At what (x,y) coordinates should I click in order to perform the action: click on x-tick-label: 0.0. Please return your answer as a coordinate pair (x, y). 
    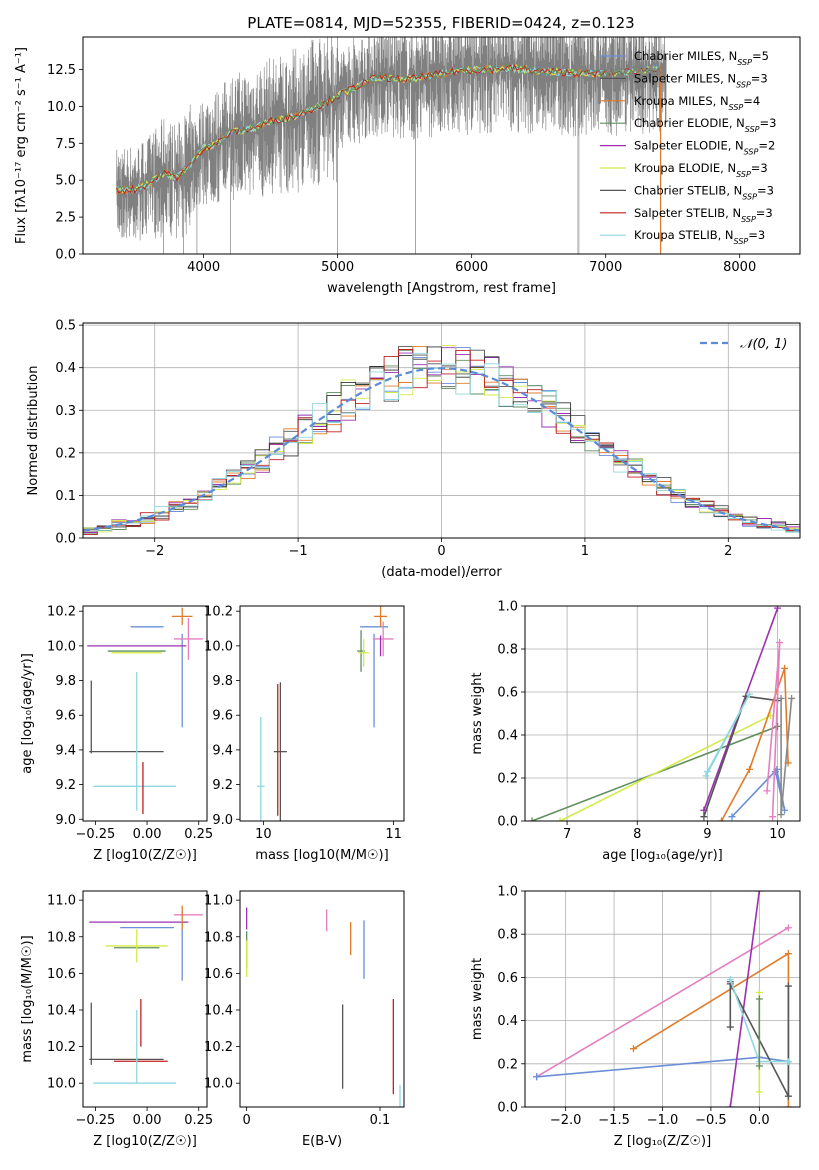
    Looking at the image, I should click on (759, 1120).